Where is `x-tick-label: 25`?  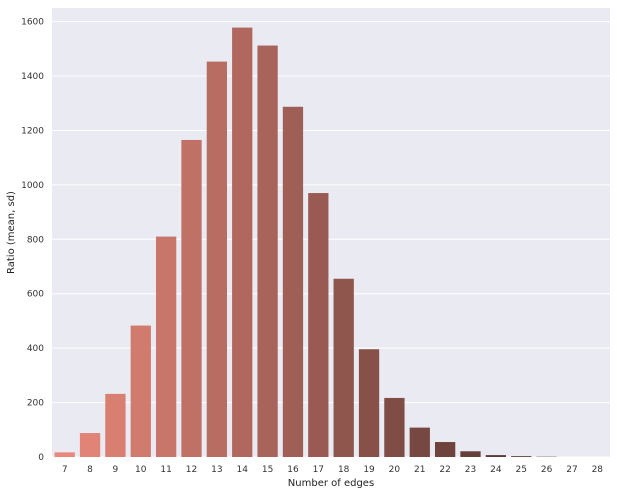
x-tick-label: 25 is located at coordinates (521, 470).